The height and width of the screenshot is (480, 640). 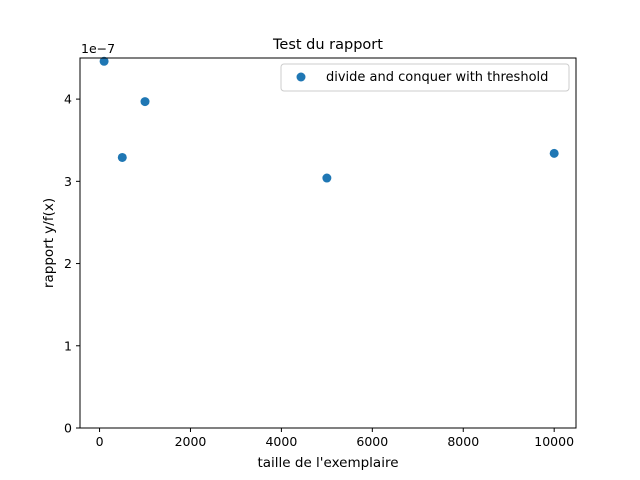 I want to click on y-tick-label: 0, so click(x=68, y=428).